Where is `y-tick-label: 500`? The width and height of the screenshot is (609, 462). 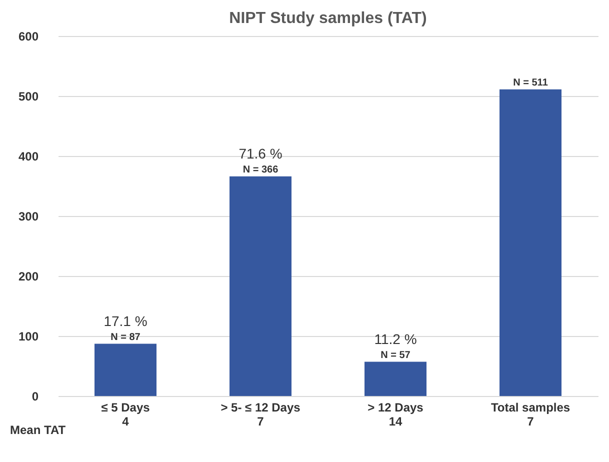
y-tick-label: 500 is located at coordinates (28, 97).